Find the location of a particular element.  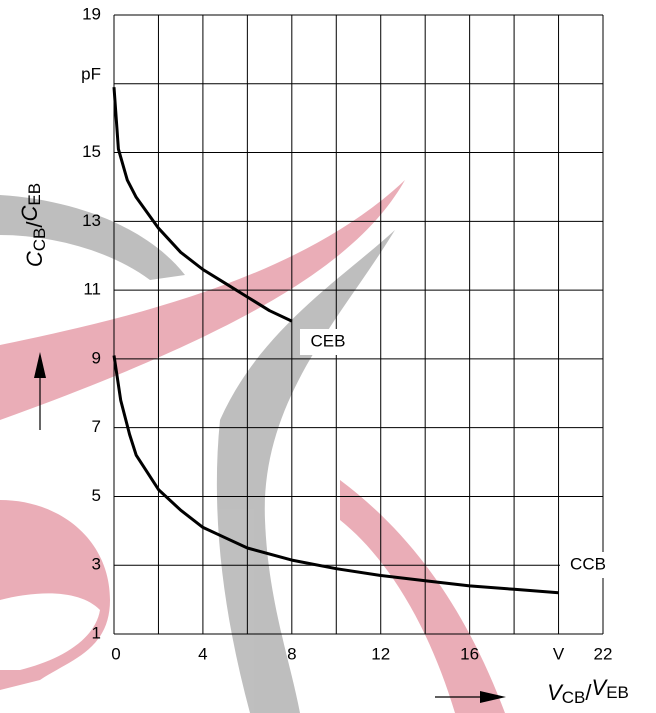

series-label: CEB is located at coordinates (328, 340).